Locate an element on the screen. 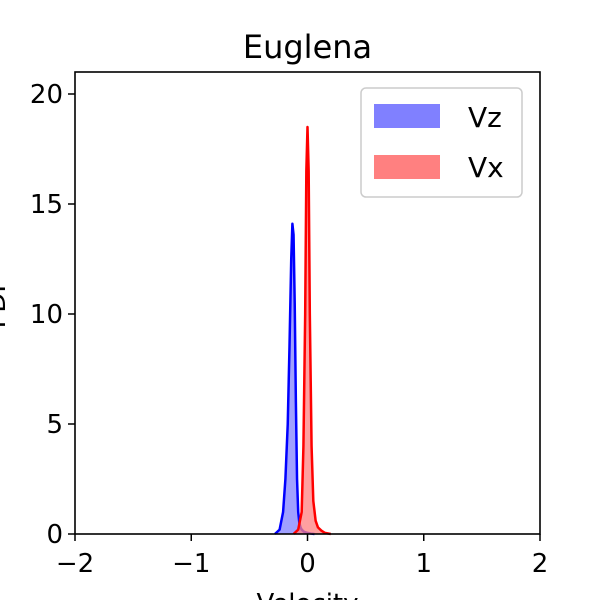 This screenshot has height=600, width=600. x-axis: −2 −1 0 1 2 is located at coordinates (302, 556).